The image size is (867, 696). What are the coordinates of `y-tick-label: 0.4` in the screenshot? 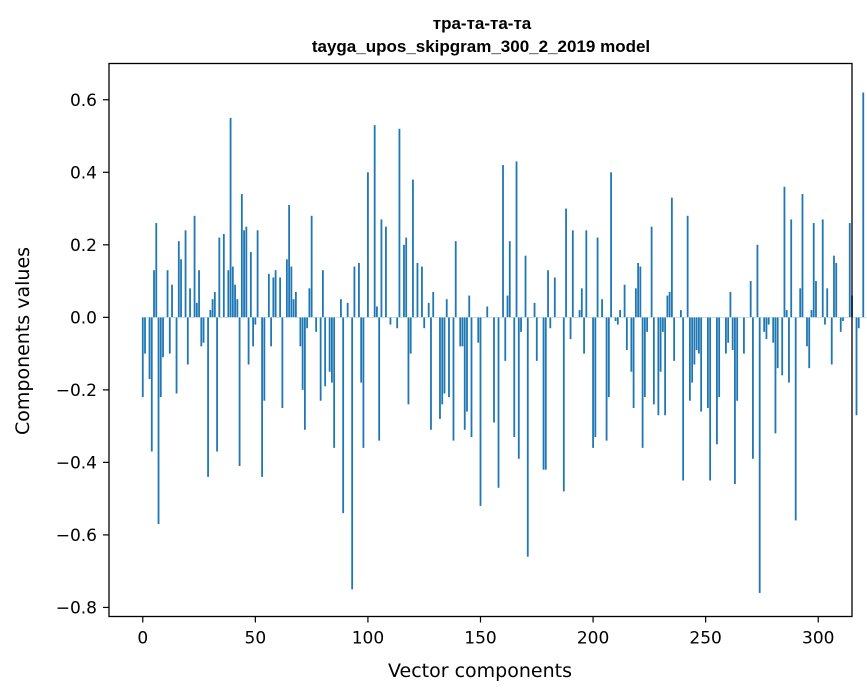 It's located at (83, 173).